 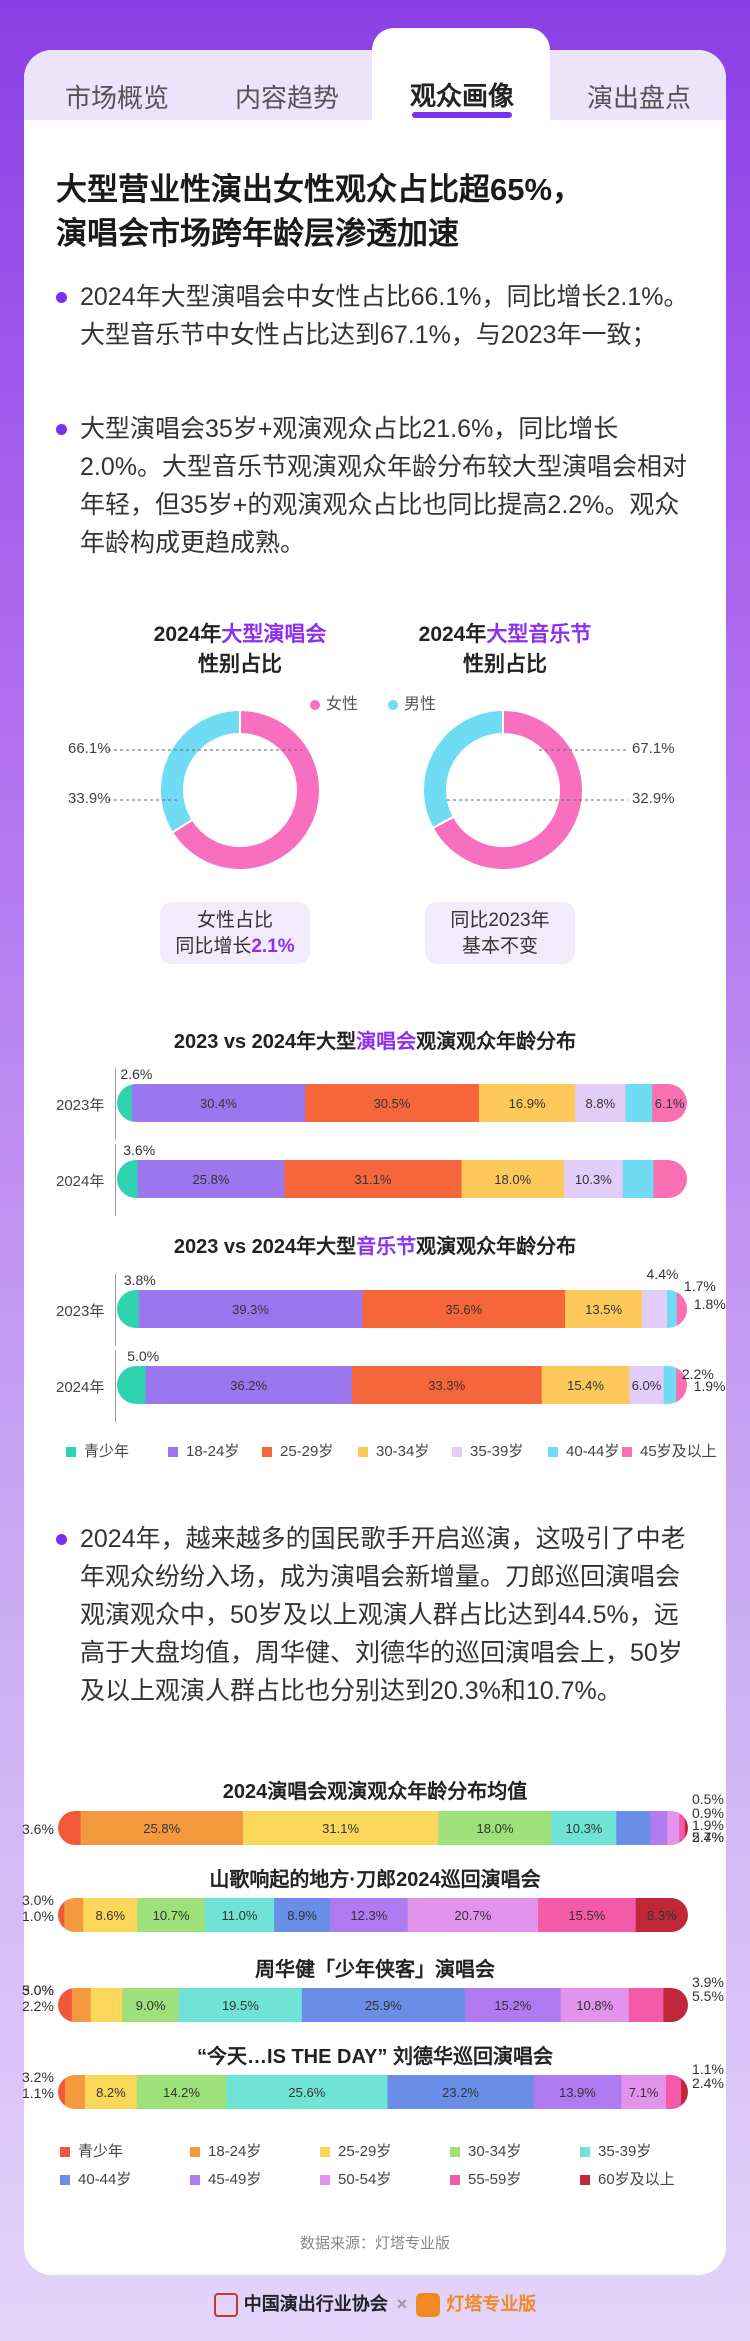 I want to click on chart-title-zhouhuajian: 周华健「少年侠客」演唱会, so click(x=375, y=1970).